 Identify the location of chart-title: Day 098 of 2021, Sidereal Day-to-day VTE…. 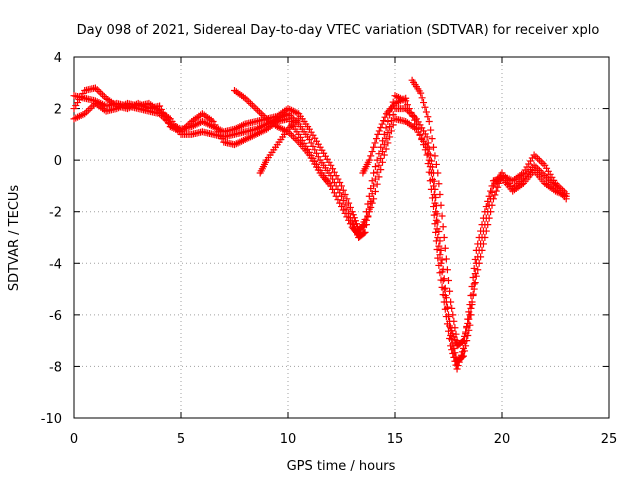
(338, 30).